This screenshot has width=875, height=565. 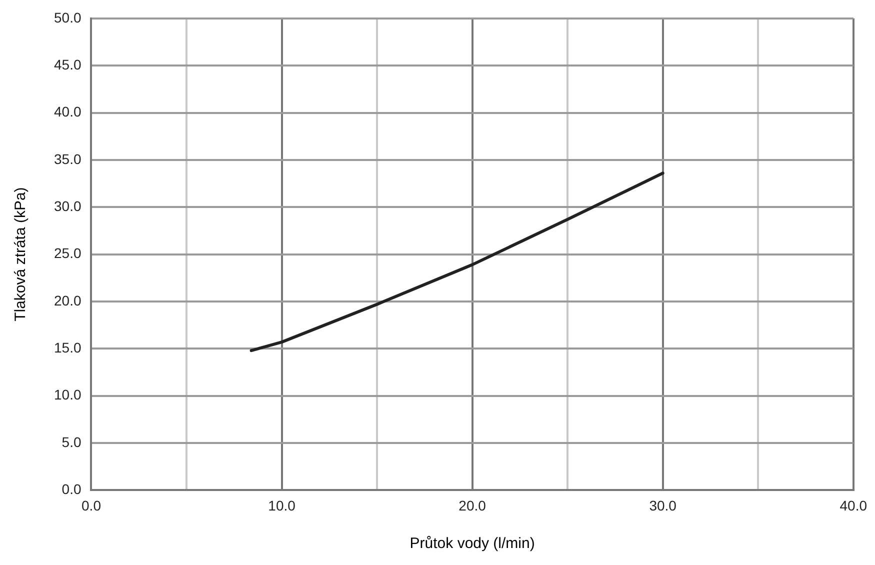 What do you see at coordinates (68, 17) in the screenshot?
I see `y-tick-label: 50.0` at bounding box center [68, 17].